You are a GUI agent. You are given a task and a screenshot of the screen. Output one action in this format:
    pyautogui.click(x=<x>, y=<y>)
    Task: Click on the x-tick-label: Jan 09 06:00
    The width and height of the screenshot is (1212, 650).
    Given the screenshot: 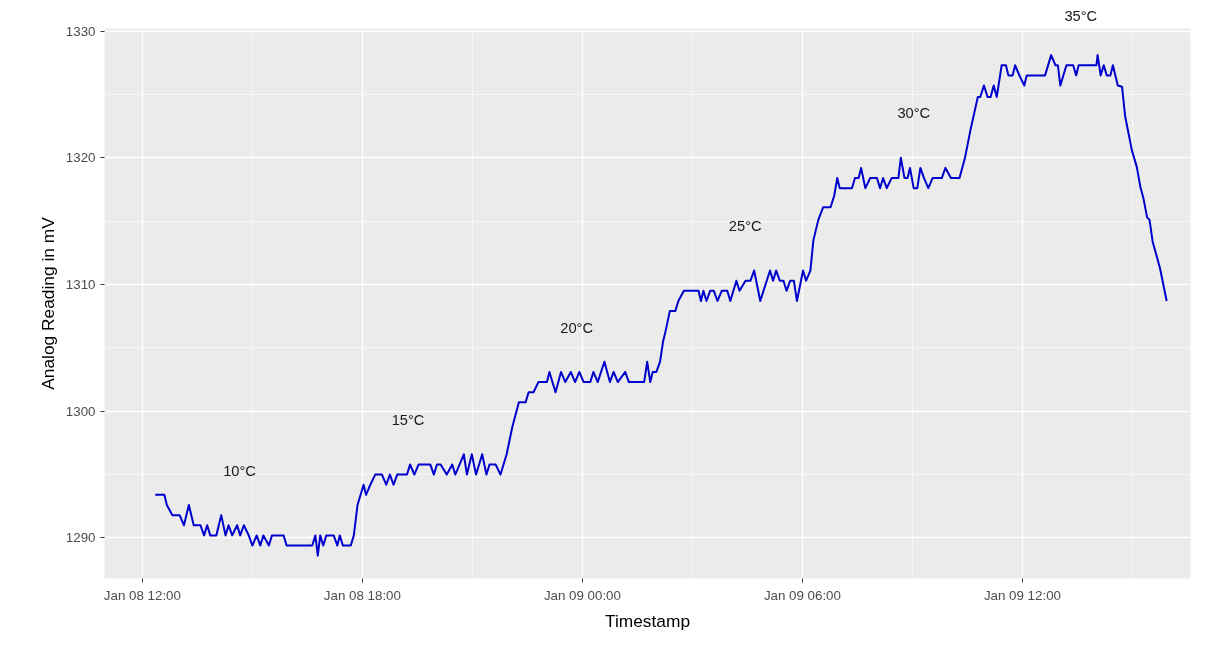 What is the action you would take?
    pyautogui.click(x=802, y=595)
    